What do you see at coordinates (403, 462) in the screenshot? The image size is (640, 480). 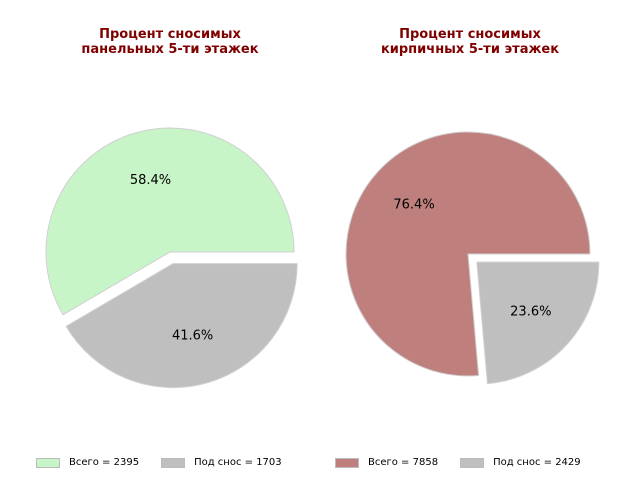 I see `legend-1-label-0: Всего = 7858` at bounding box center [403, 462].